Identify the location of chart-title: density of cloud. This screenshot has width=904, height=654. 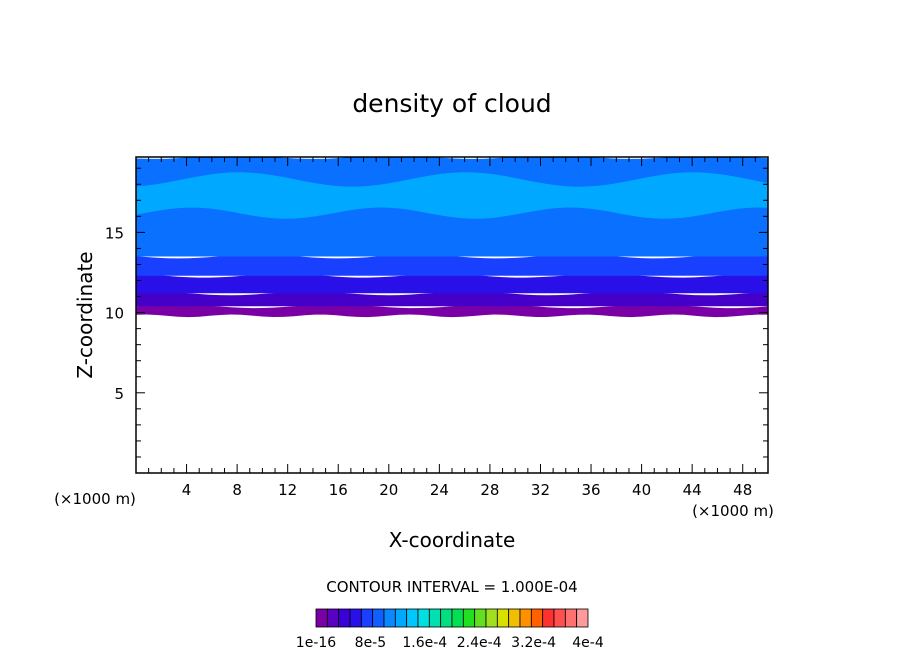
(451, 103).